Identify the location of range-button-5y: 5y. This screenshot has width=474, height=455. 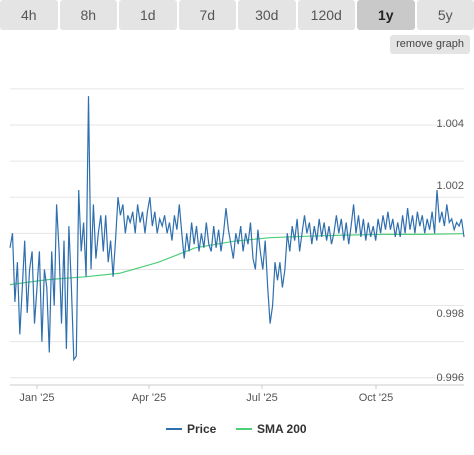
(445, 15).